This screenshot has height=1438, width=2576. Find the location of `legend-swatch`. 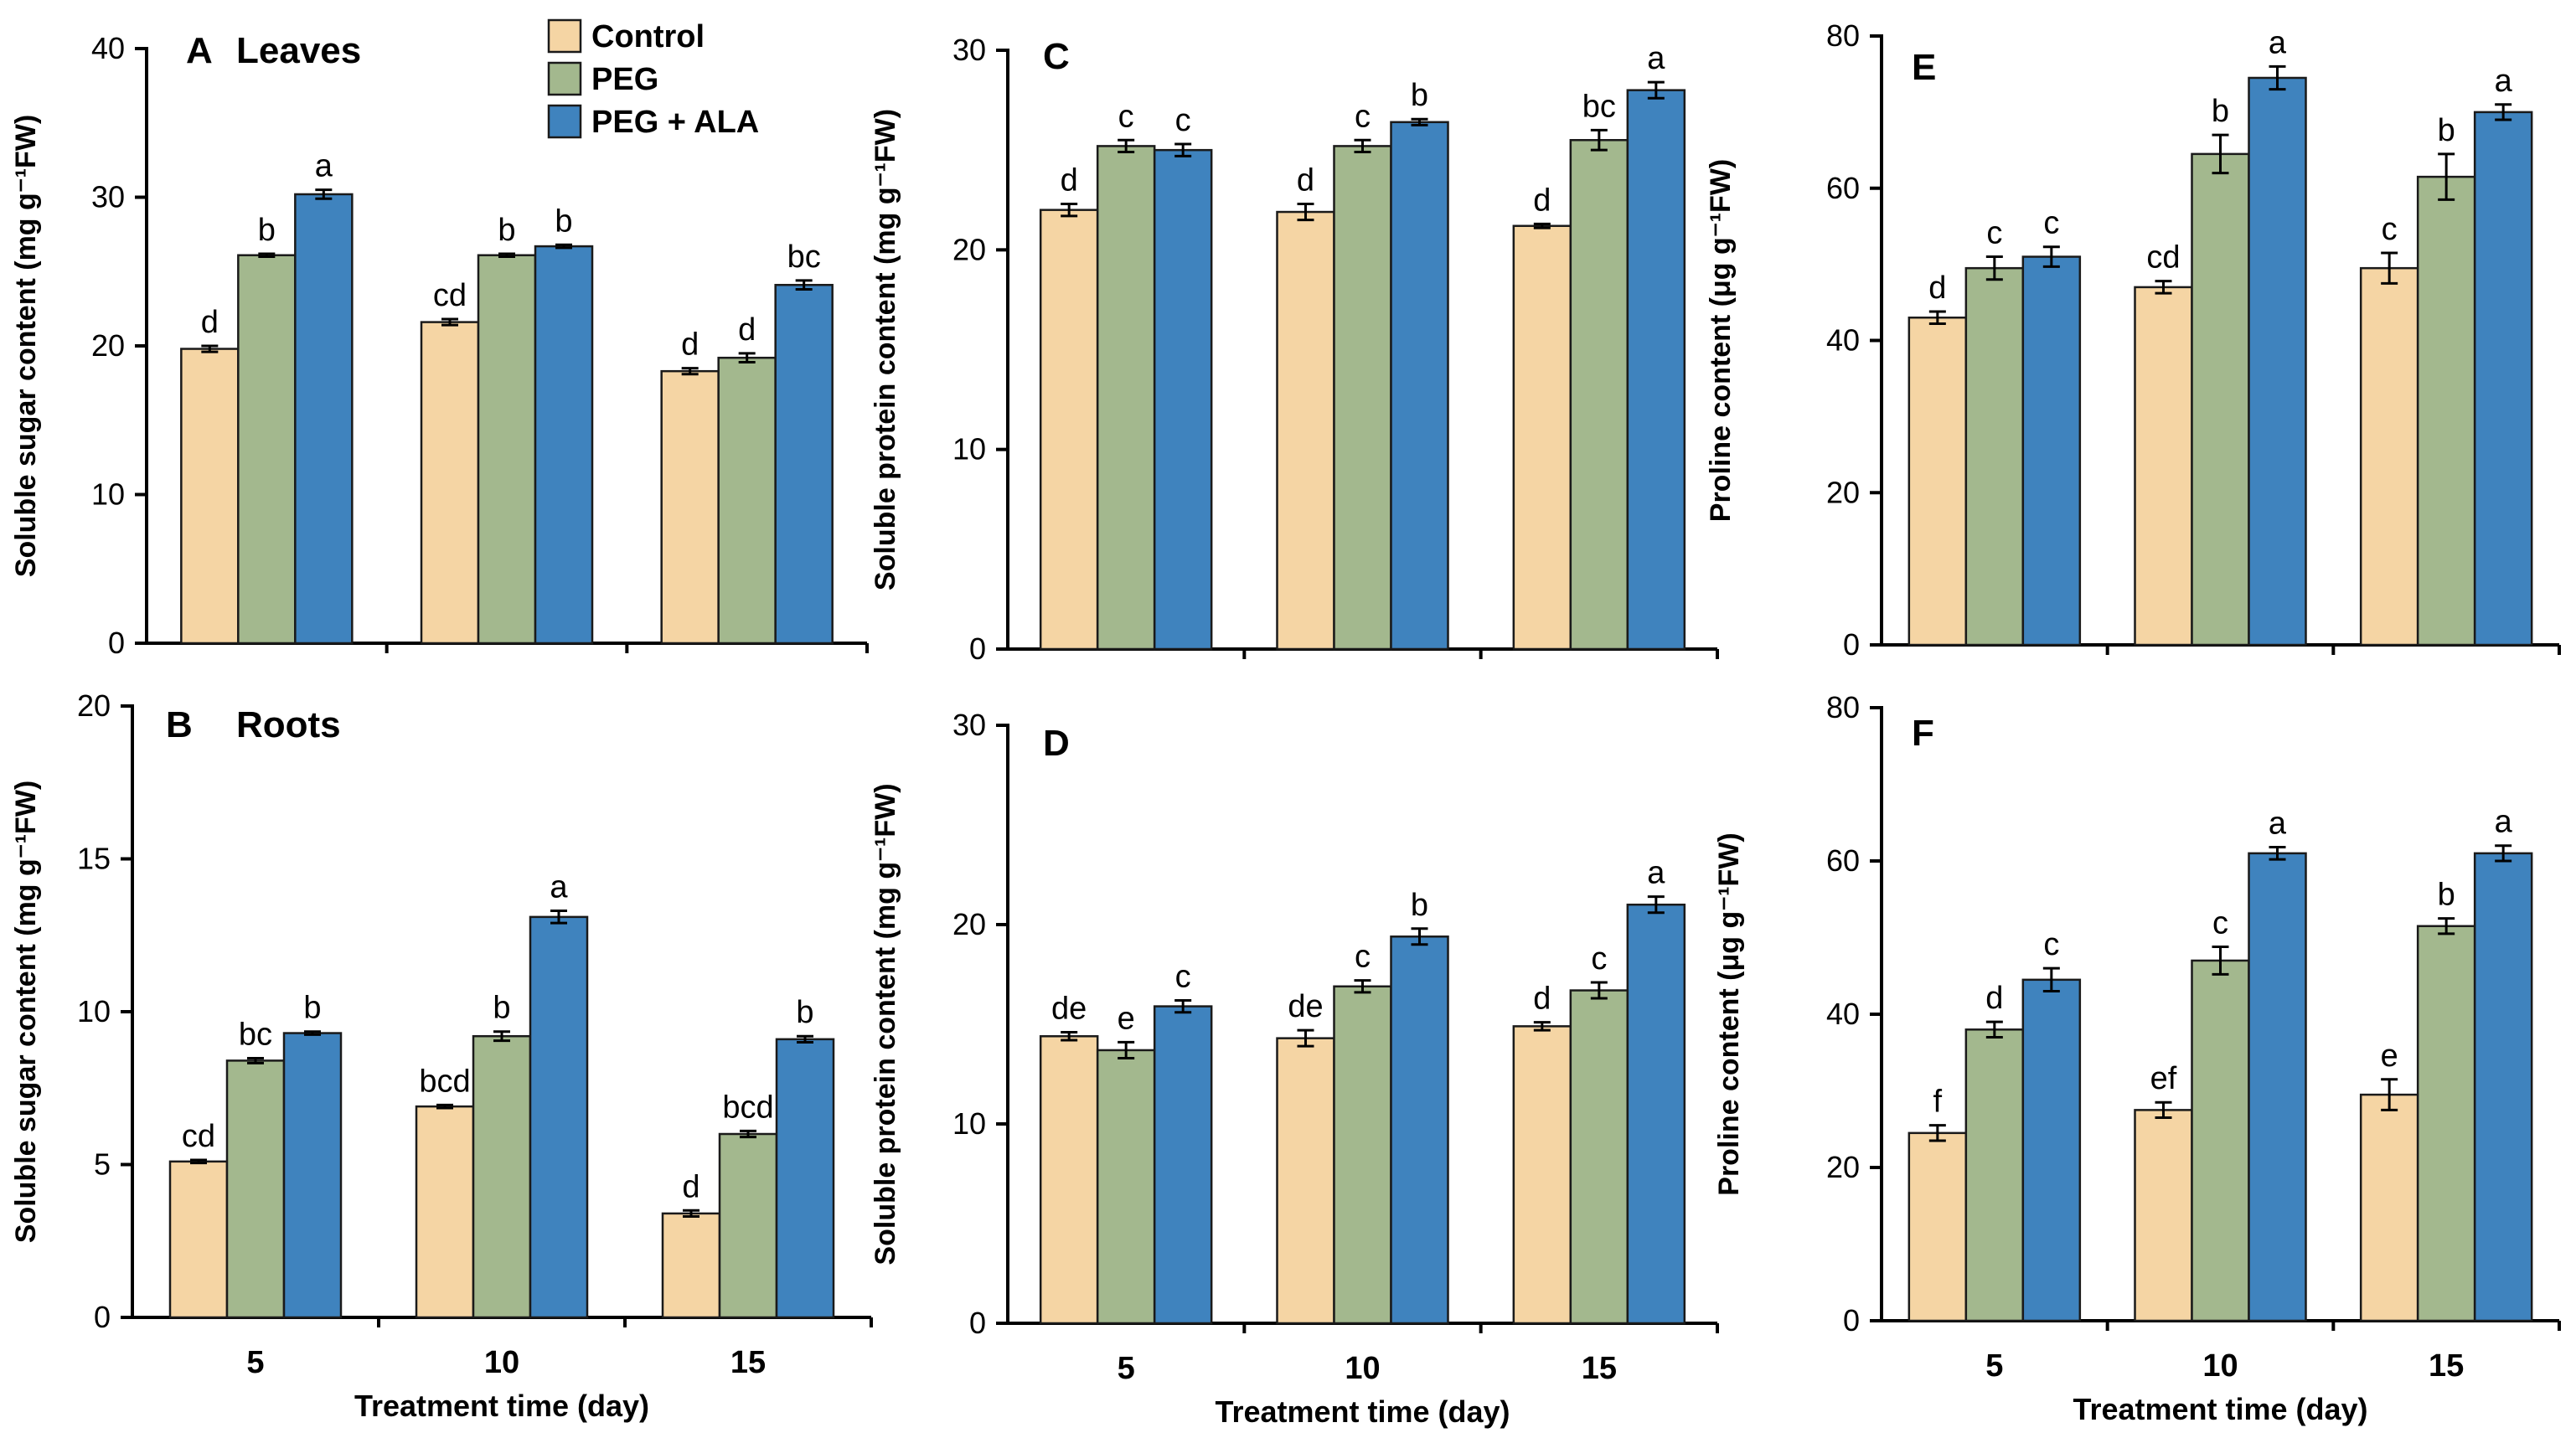

legend-swatch is located at coordinates (564, 36).